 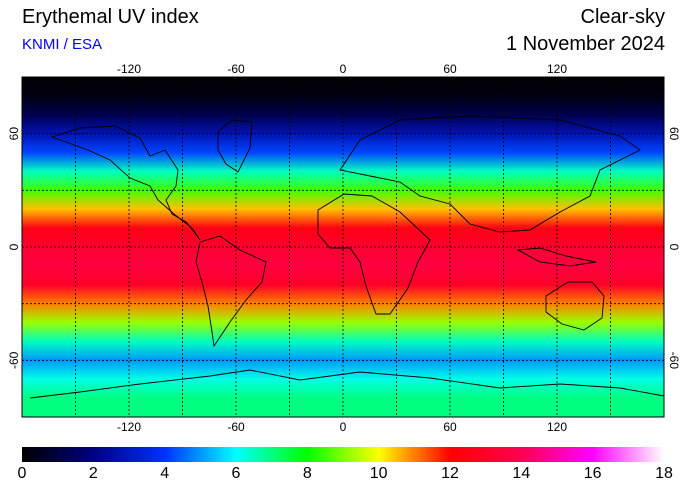 I want to click on colorbar-tick-label: 10, so click(x=378, y=473).